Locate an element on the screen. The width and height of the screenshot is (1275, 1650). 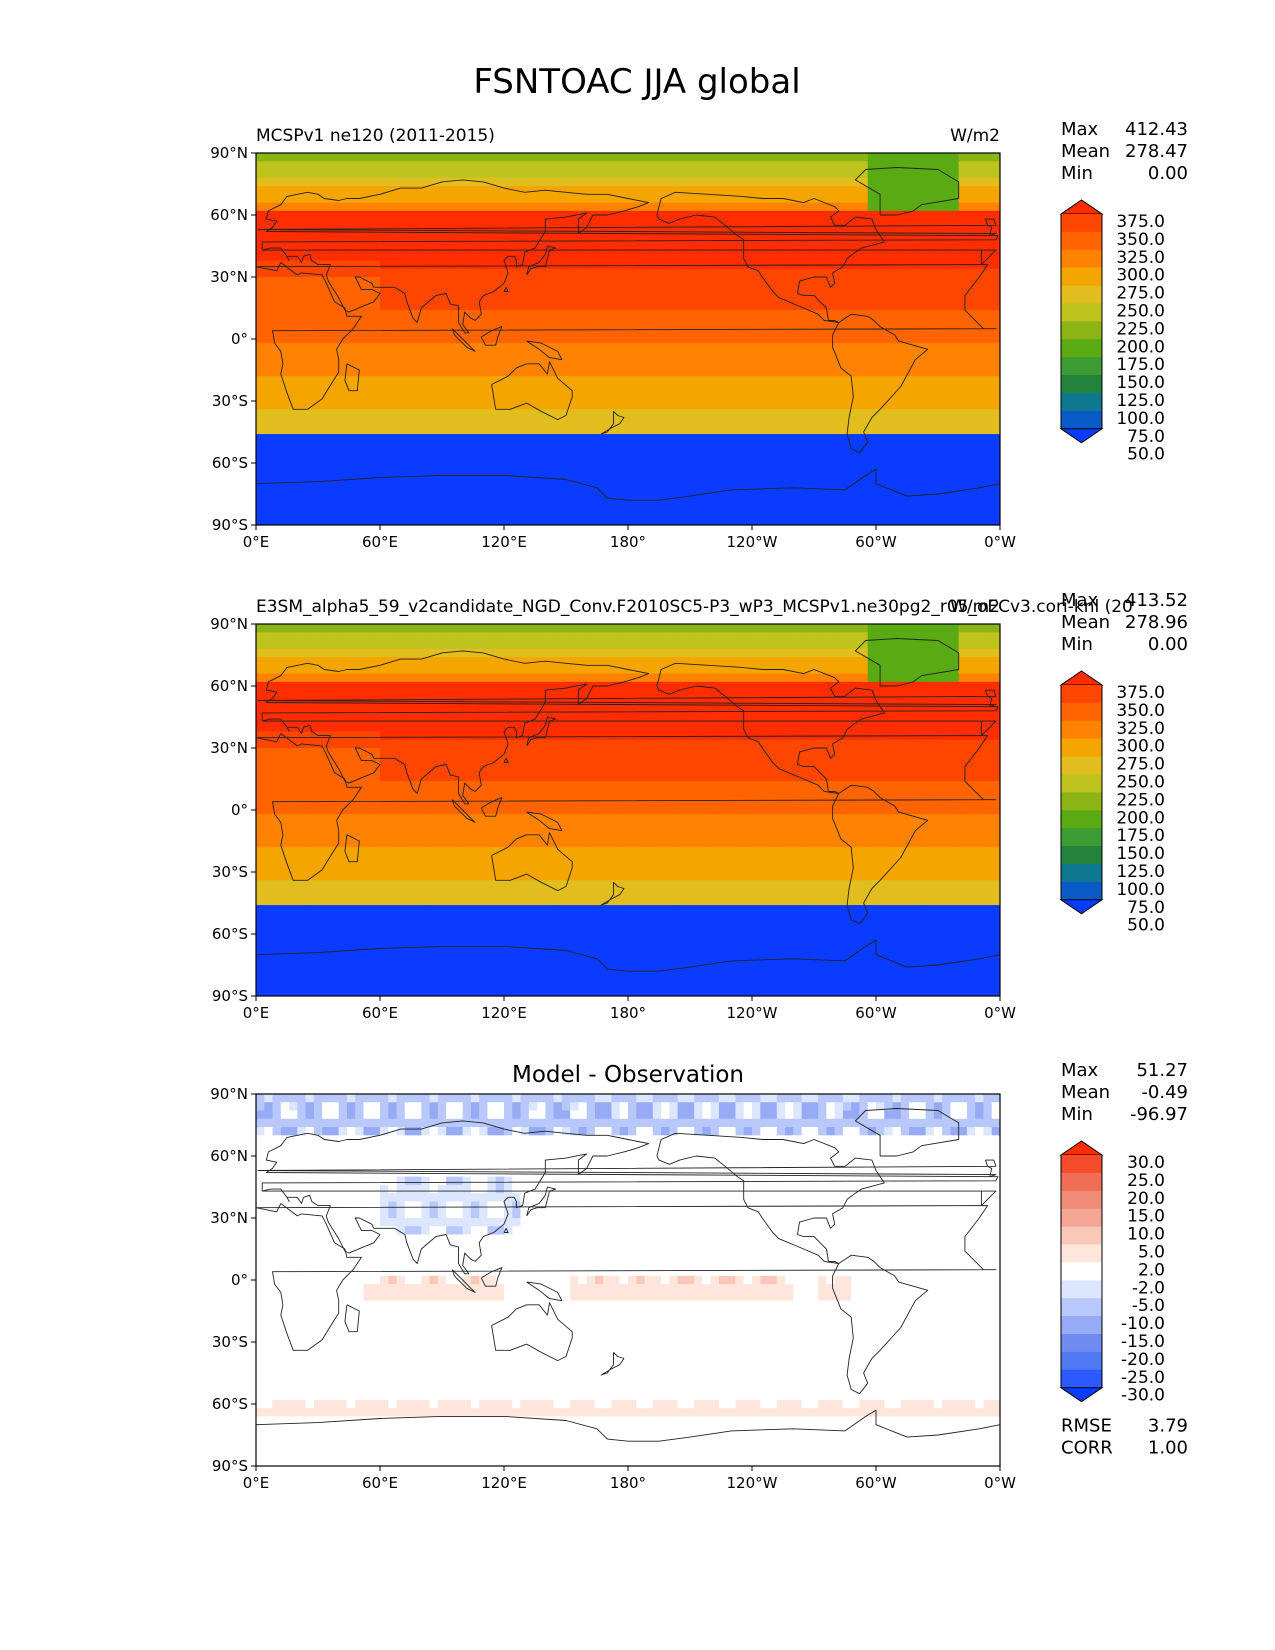
colorbar-label: 150.0 is located at coordinates (1140, 383).